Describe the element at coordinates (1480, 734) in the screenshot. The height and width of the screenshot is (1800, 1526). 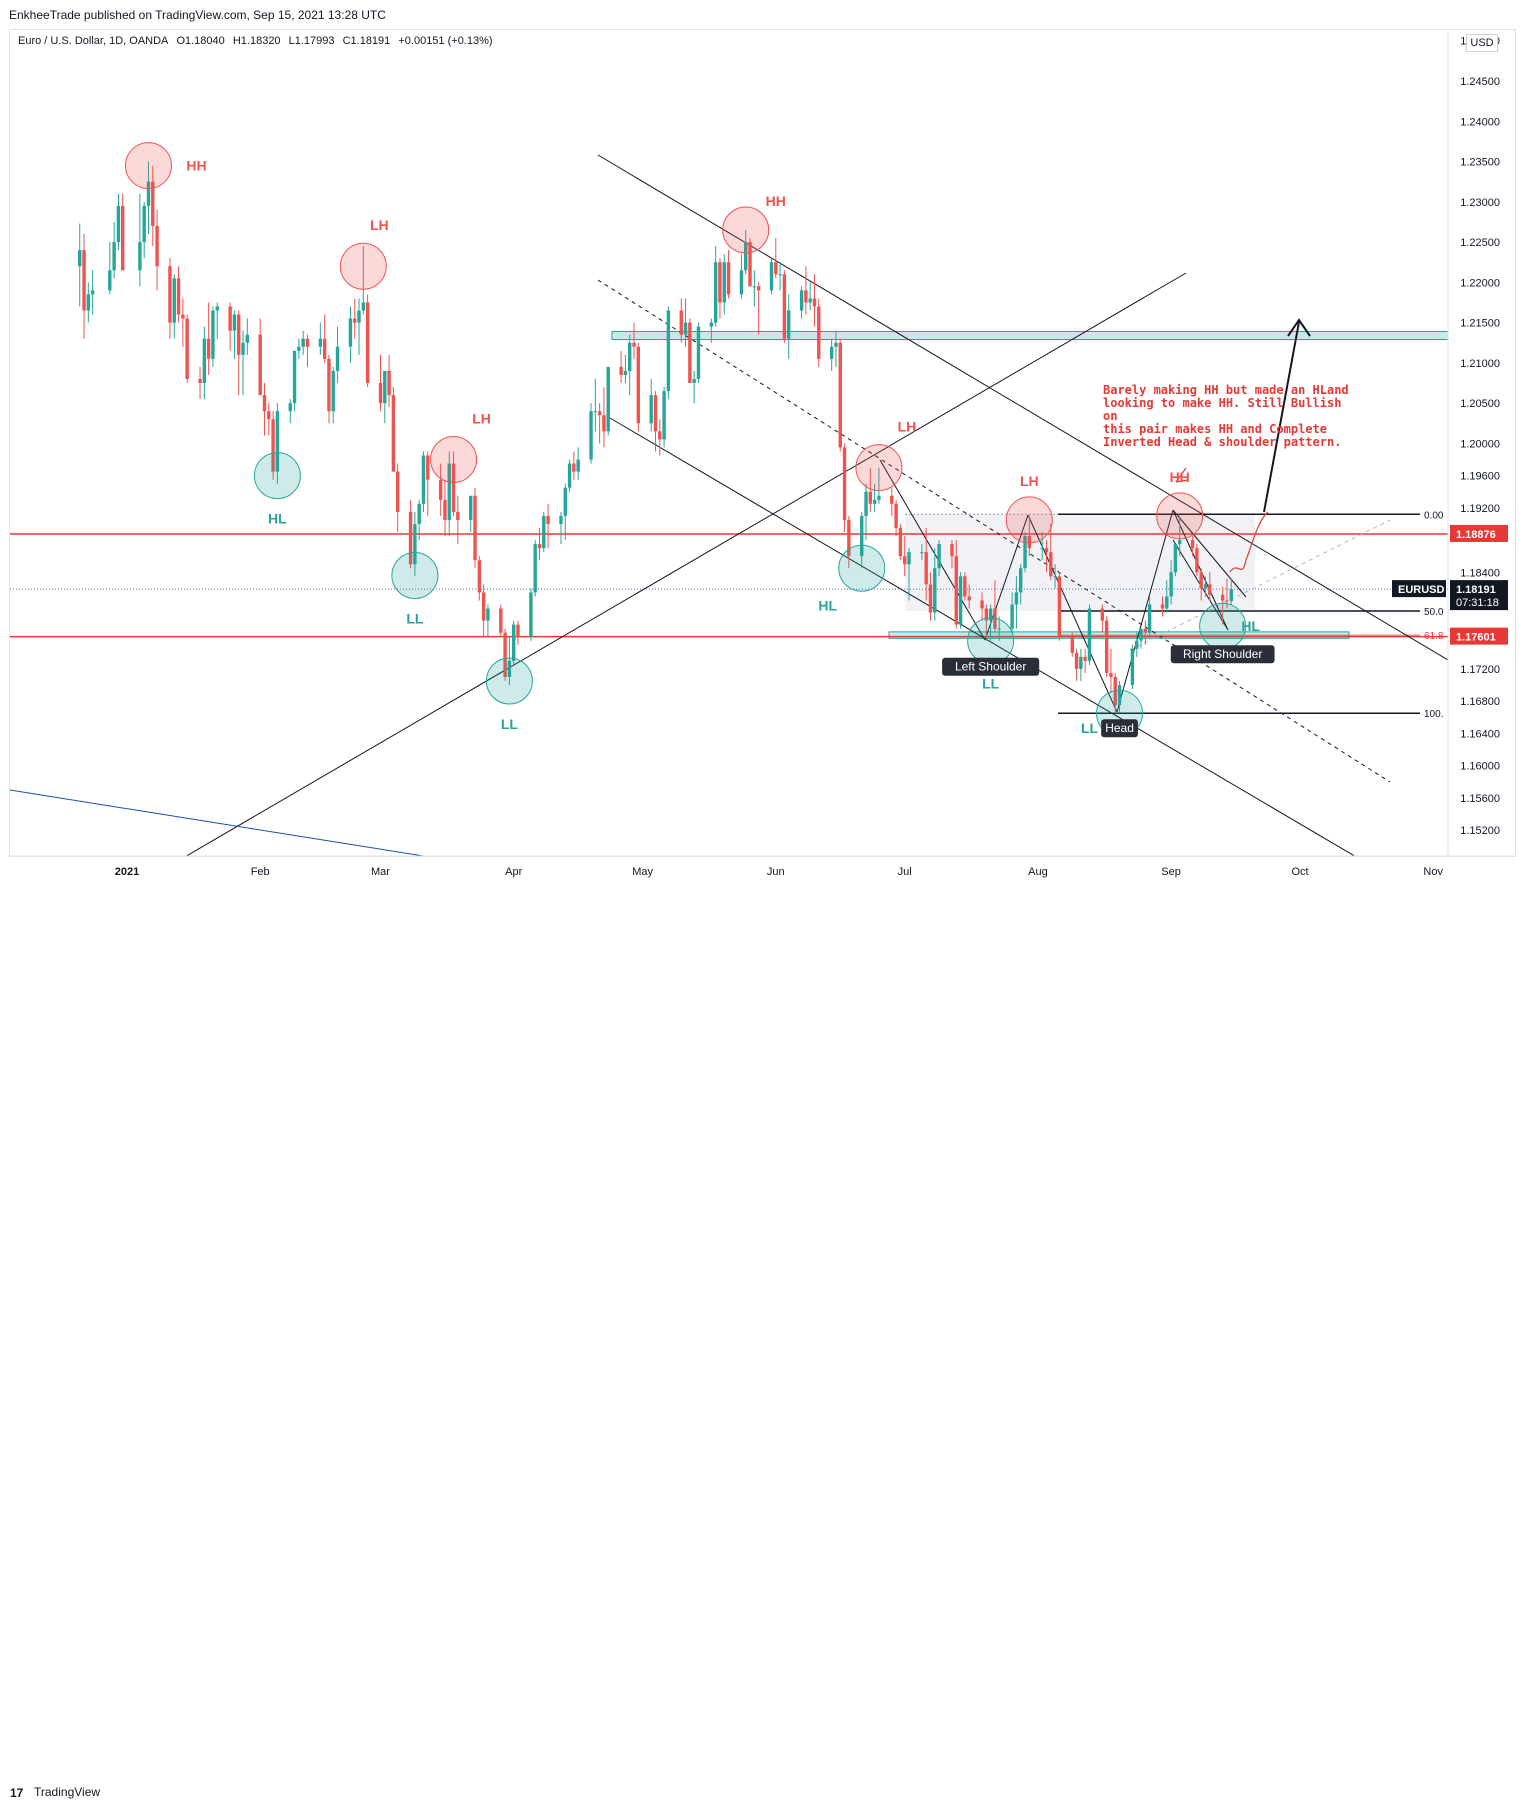
I see `y-tick-label: 1.16400` at that location.